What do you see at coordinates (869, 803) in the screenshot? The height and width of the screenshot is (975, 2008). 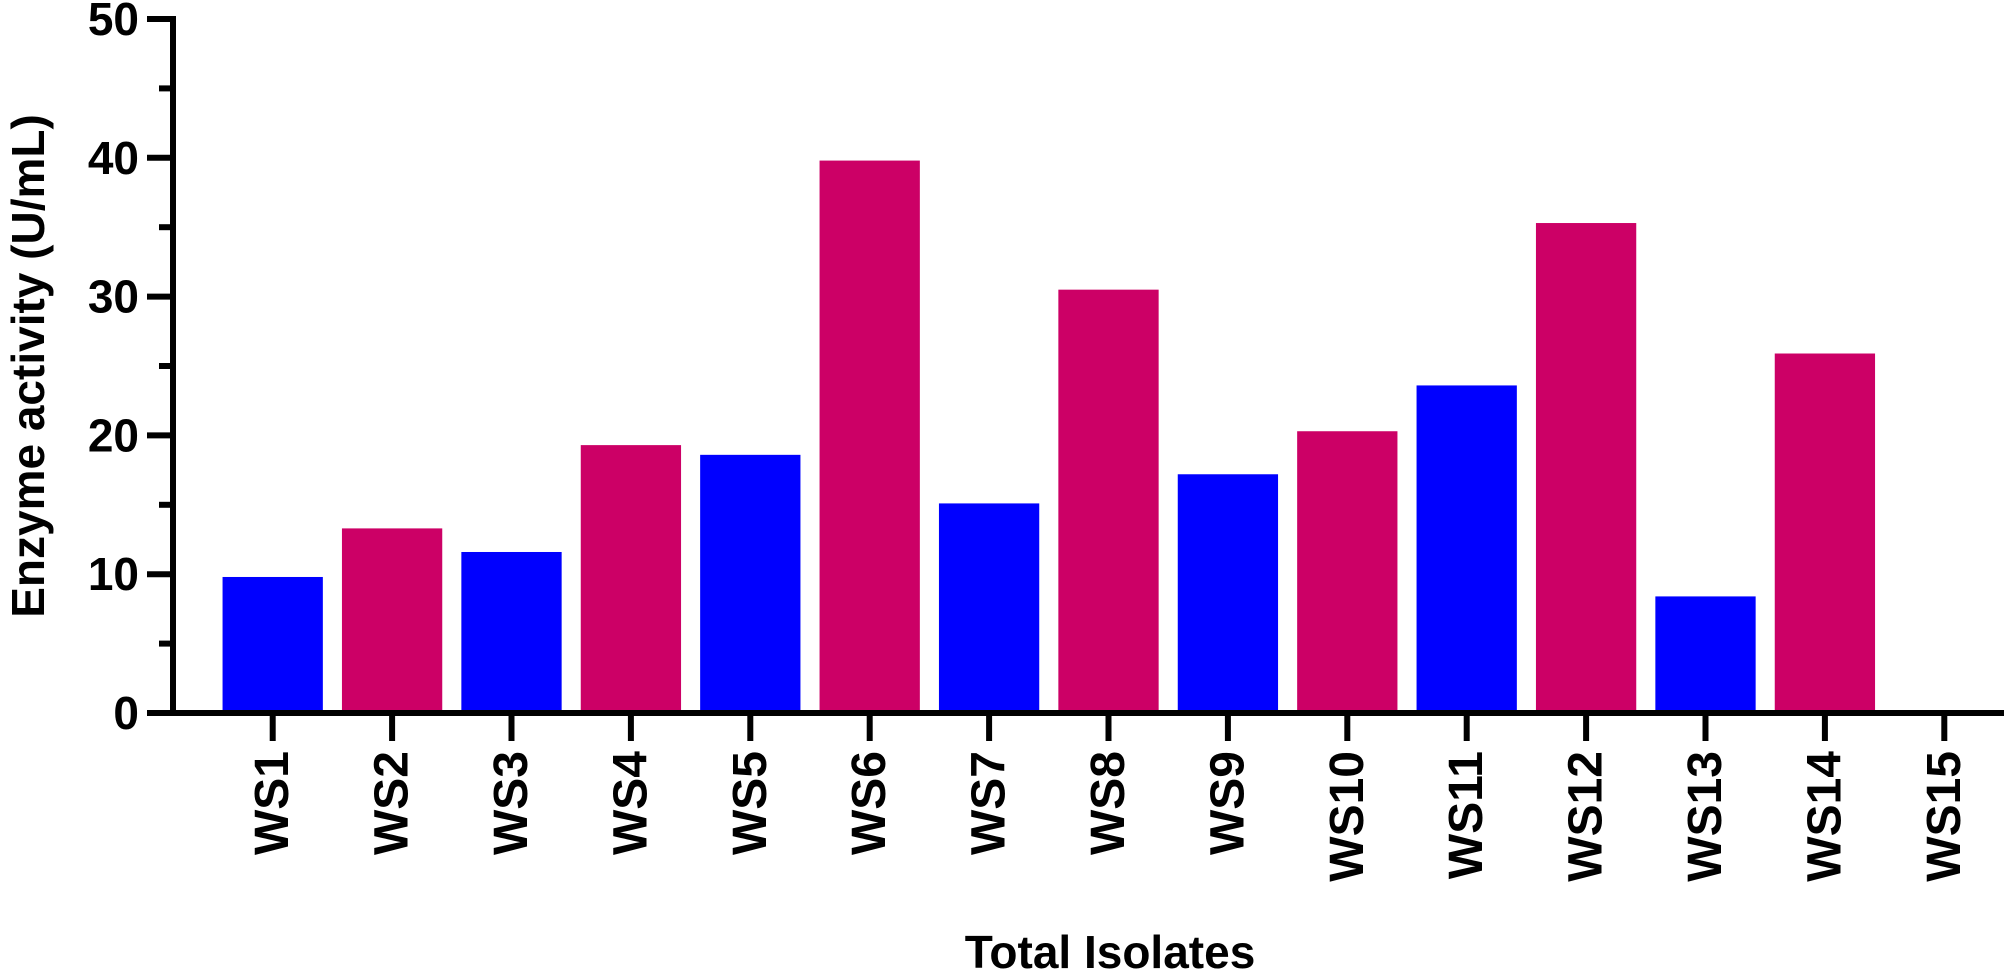 I see `x-tick-label: WS6` at bounding box center [869, 803].